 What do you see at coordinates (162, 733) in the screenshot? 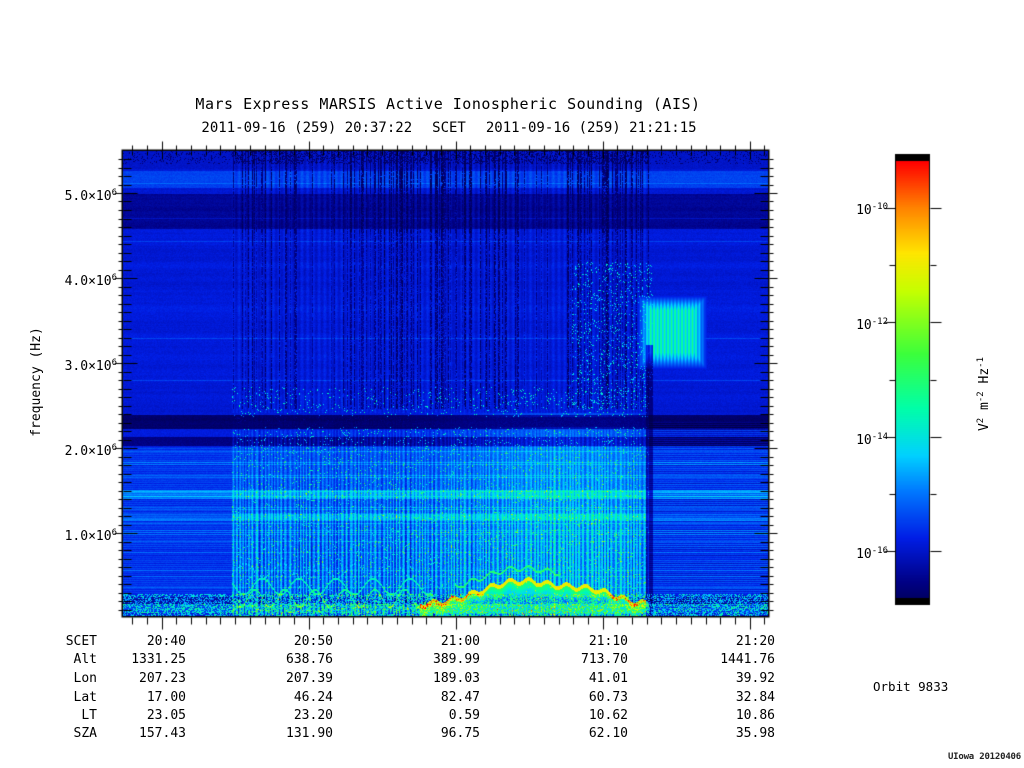
I see `ephemeris-cell: 157.43` at bounding box center [162, 733].